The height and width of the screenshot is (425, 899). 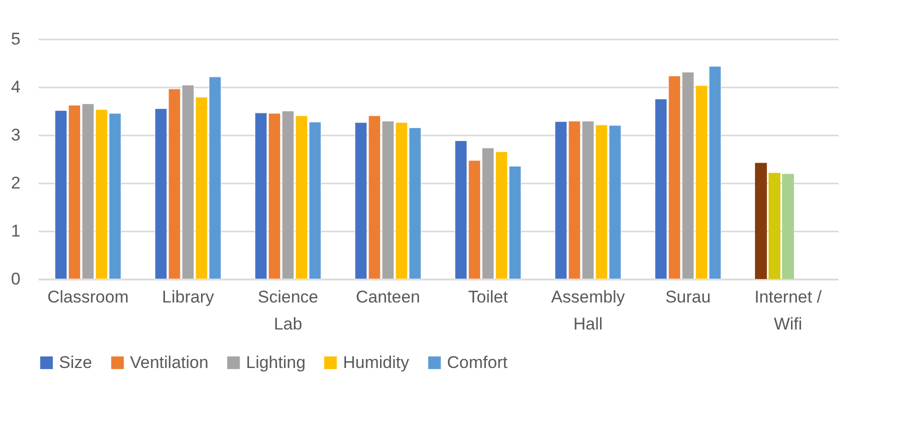 I want to click on x-tick-label: Classroom, so click(x=88, y=297).